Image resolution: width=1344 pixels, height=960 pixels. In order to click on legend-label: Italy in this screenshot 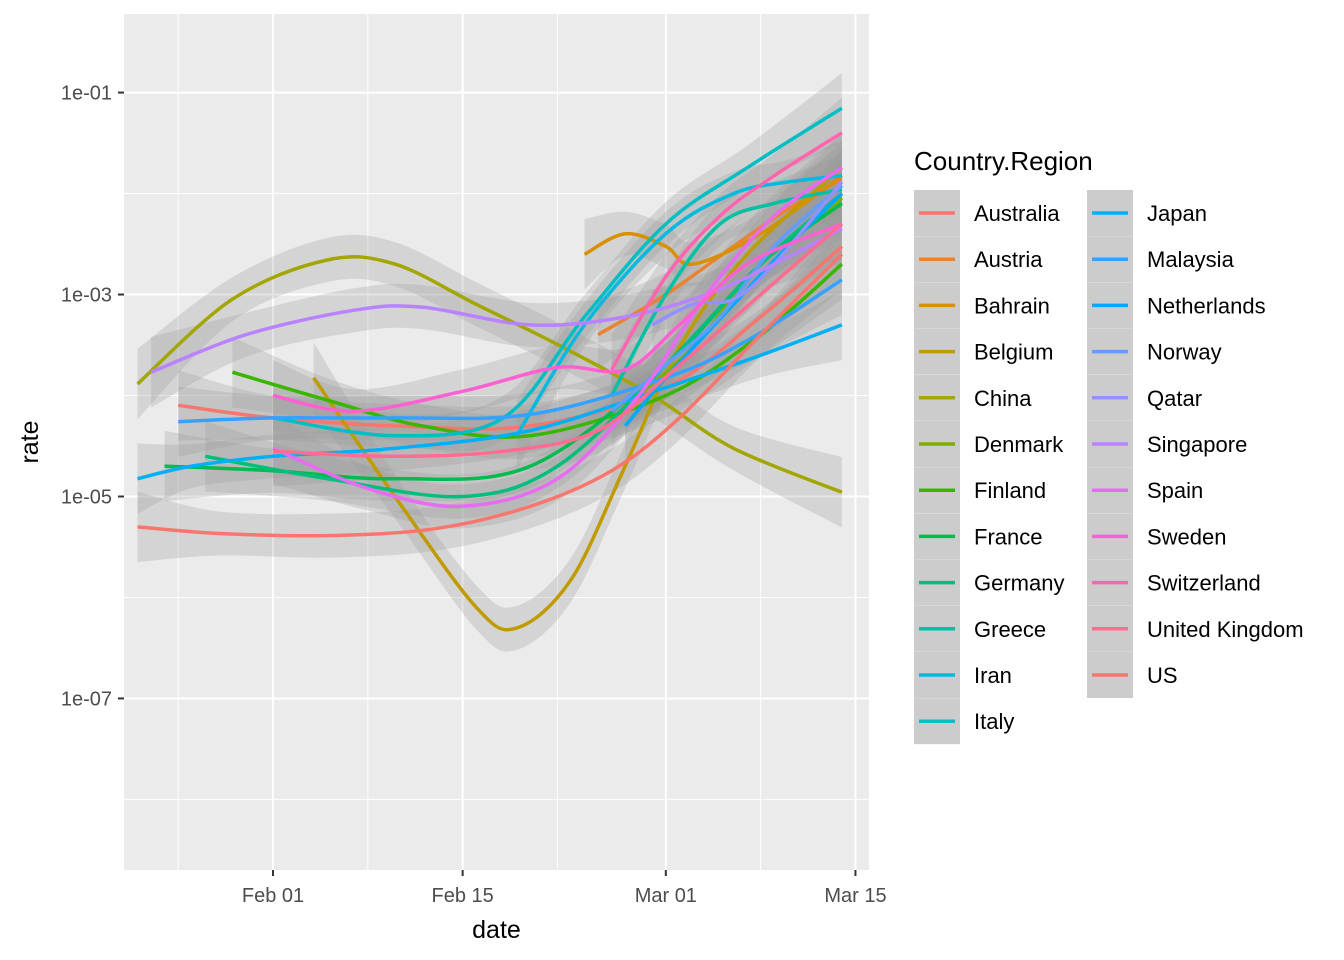, I will do `click(994, 721)`.